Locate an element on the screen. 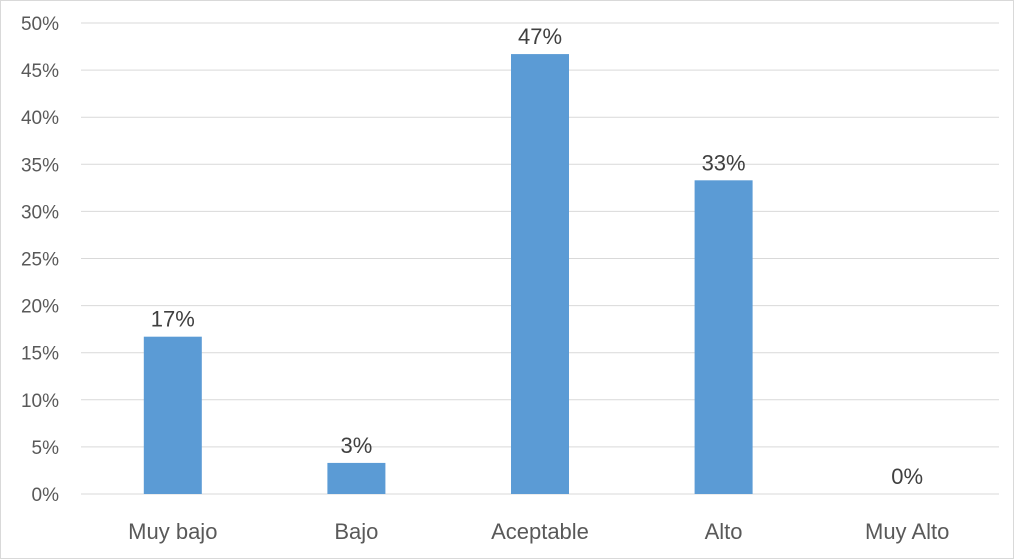  y-tick-label: 25% is located at coordinates (40, 260).